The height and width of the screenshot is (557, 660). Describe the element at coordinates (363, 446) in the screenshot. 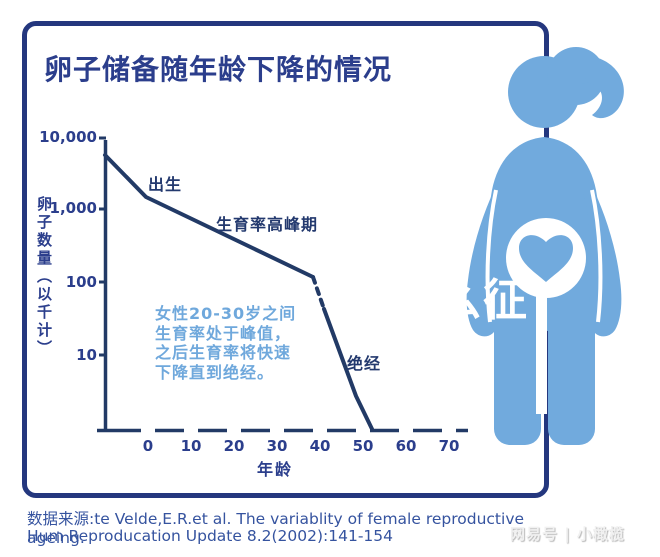

I see `x-tick-50: 50` at that location.